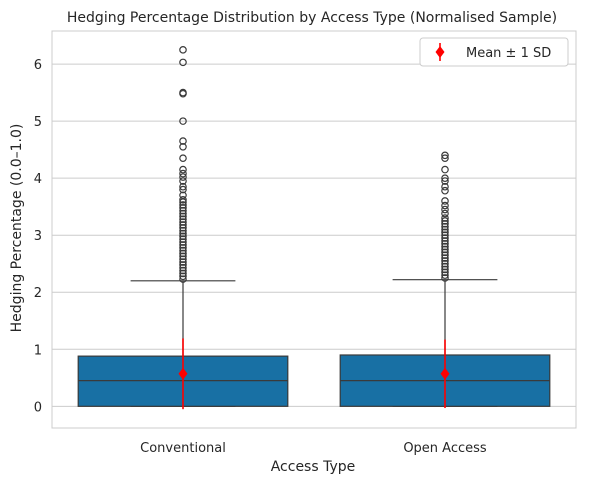 This screenshot has height=485, width=604. Describe the element at coordinates (313, 448) in the screenshot. I see `x-axis-ticks: Conventional Open Access` at that location.